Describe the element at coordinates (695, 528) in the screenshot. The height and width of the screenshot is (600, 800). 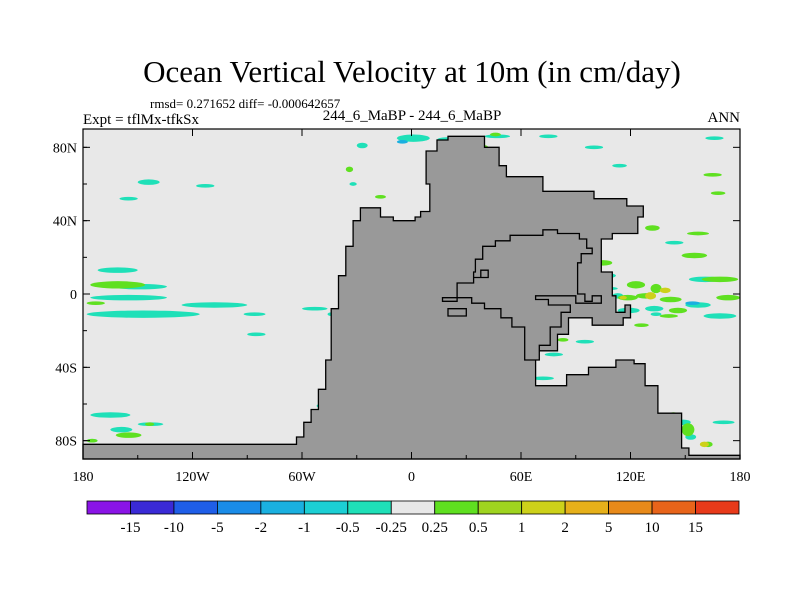
I see `colorbar-label: 15` at that location.